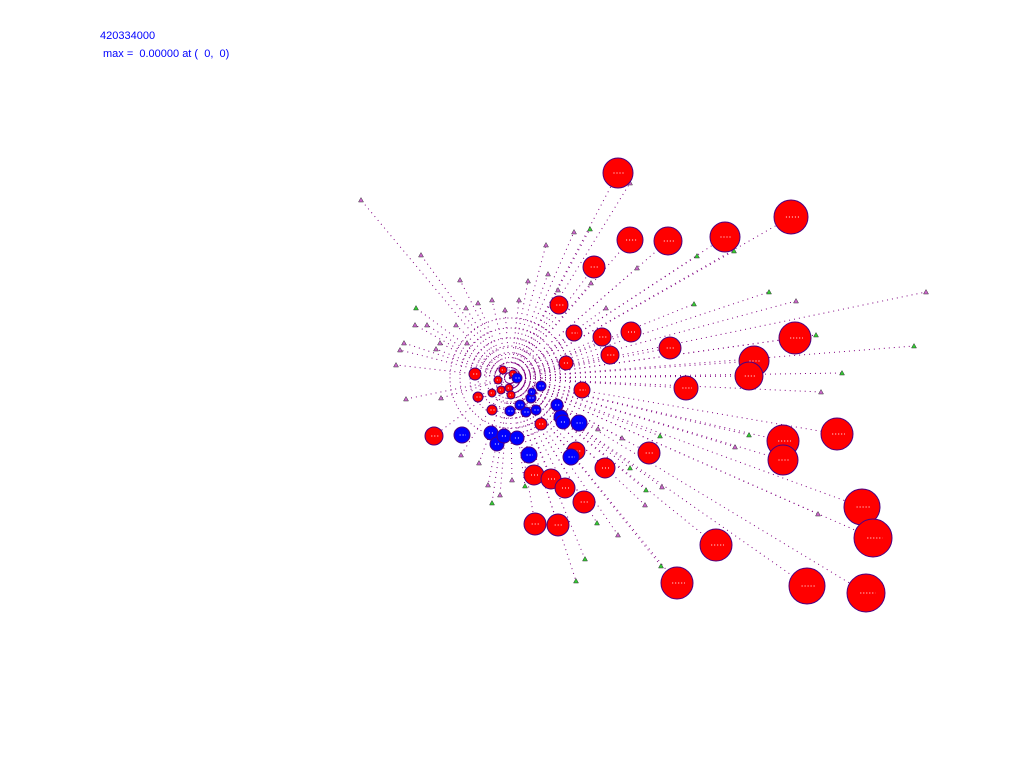 The image size is (1024, 768). Describe the element at coordinates (128, 36) in the screenshot. I see `frame-counter: 420334000` at that location.